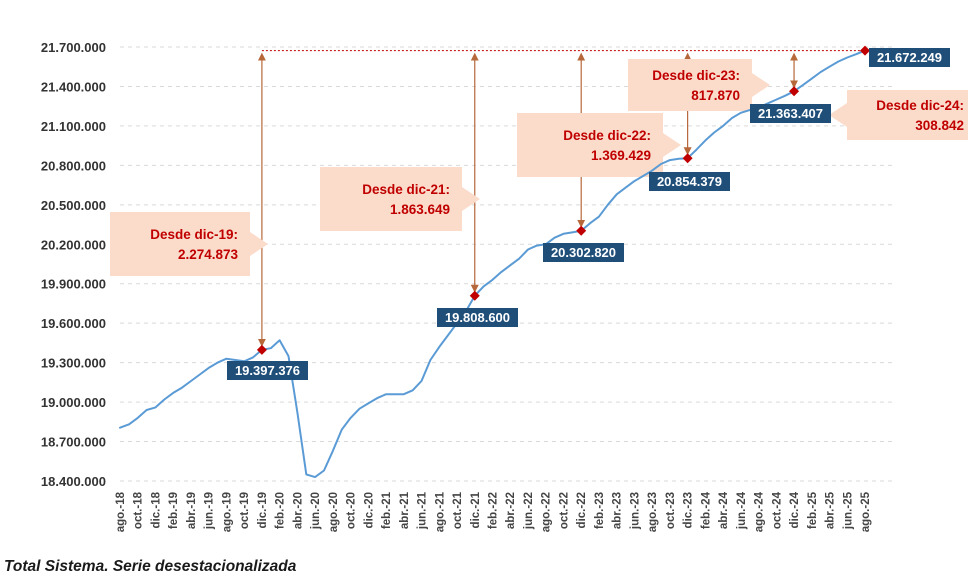 The image size is (973, 585). What do you see at coordinates (316, 511) in the screenshot?
I see `x-tick-label: jun.-20` at bounding box center [316, 511].